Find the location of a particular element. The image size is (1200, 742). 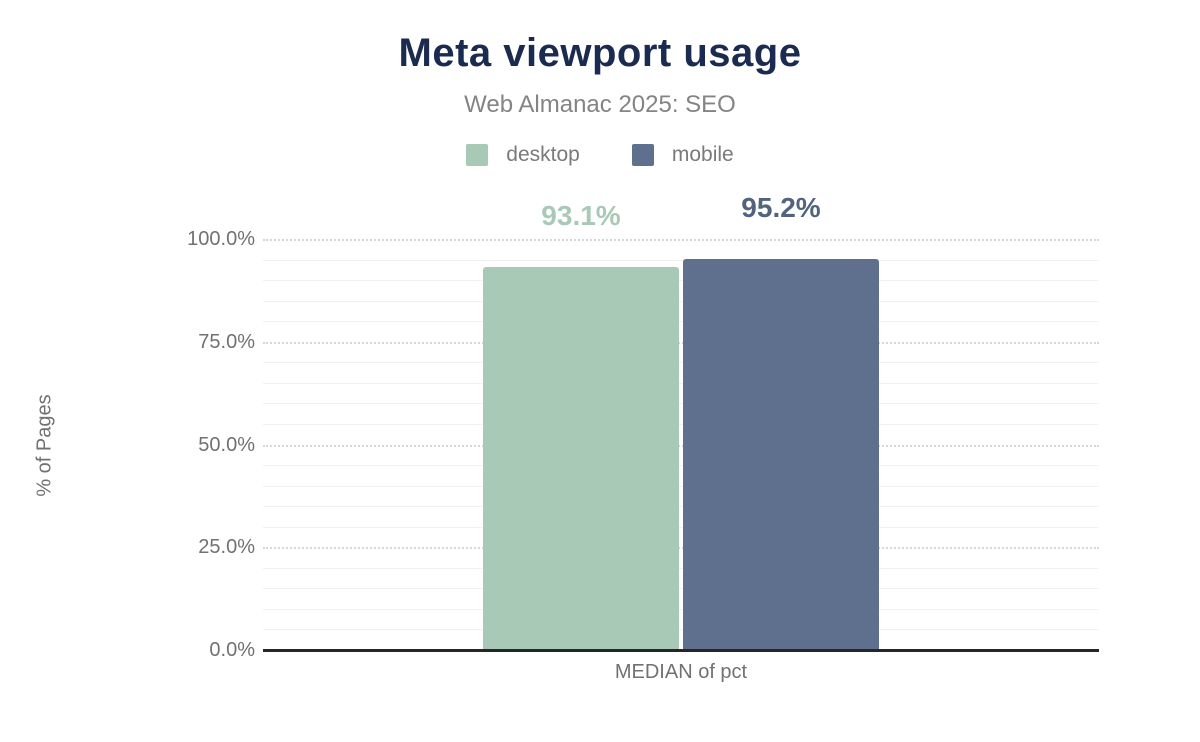

y-tick-label: 50.0% is located at coordinates (226, 444).